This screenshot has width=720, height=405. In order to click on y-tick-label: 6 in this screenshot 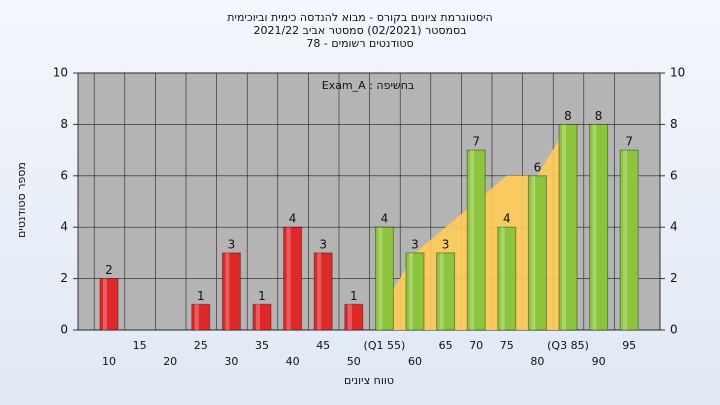, I will do `click(64, 175)`.